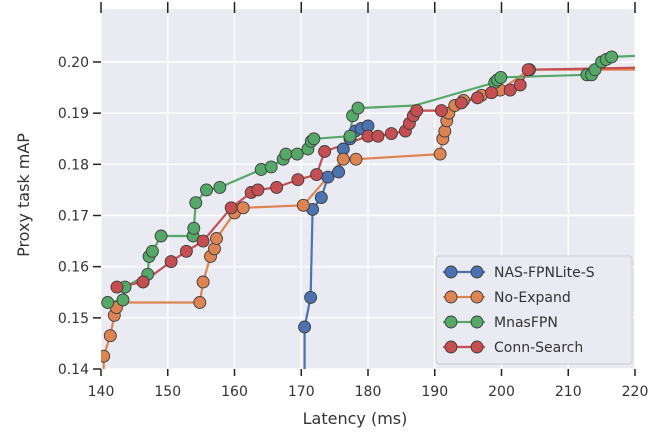 Image resolution: width=665 pixels, height=433 pixels. What do you see at coordinates (73, 268) in the screenshot?
I see `y-tick-label: 0.16` at bounding box center [73, 268].